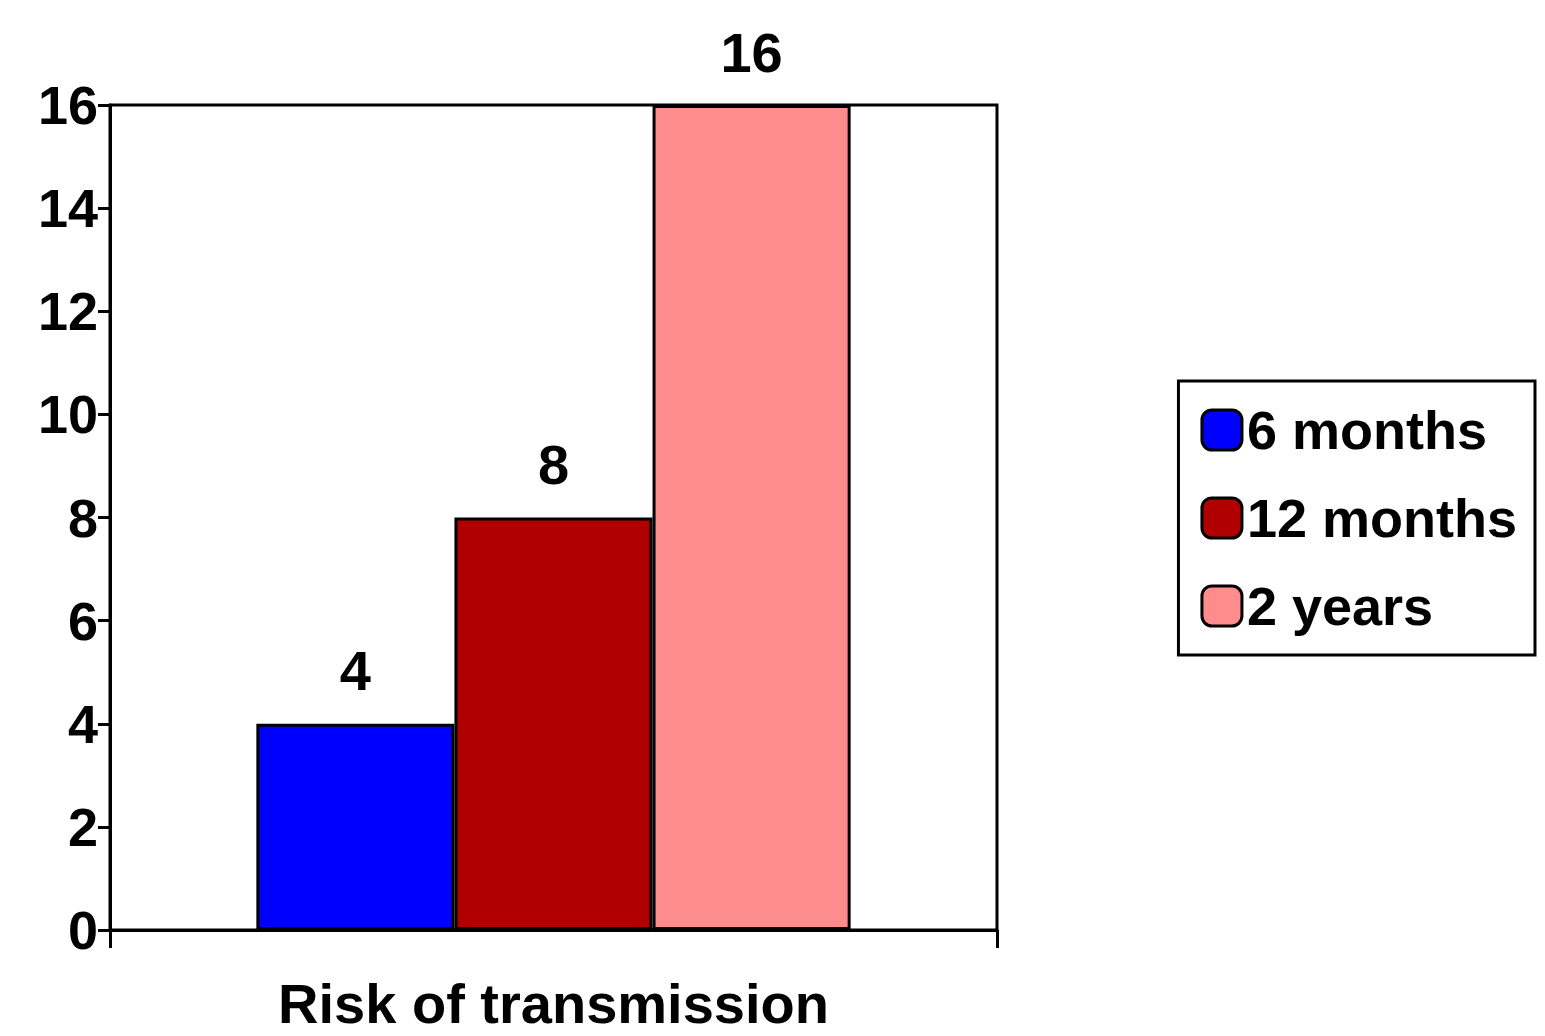  Describe the element at coordinates (1340, 606) in the screenshot. I see `legend-label: 2 years` at that location.